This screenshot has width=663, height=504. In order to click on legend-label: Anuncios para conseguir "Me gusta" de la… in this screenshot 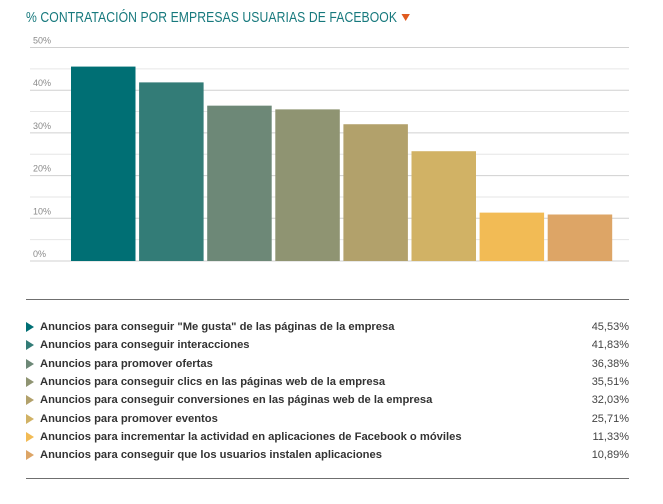, I will do `click(217, 327)`.